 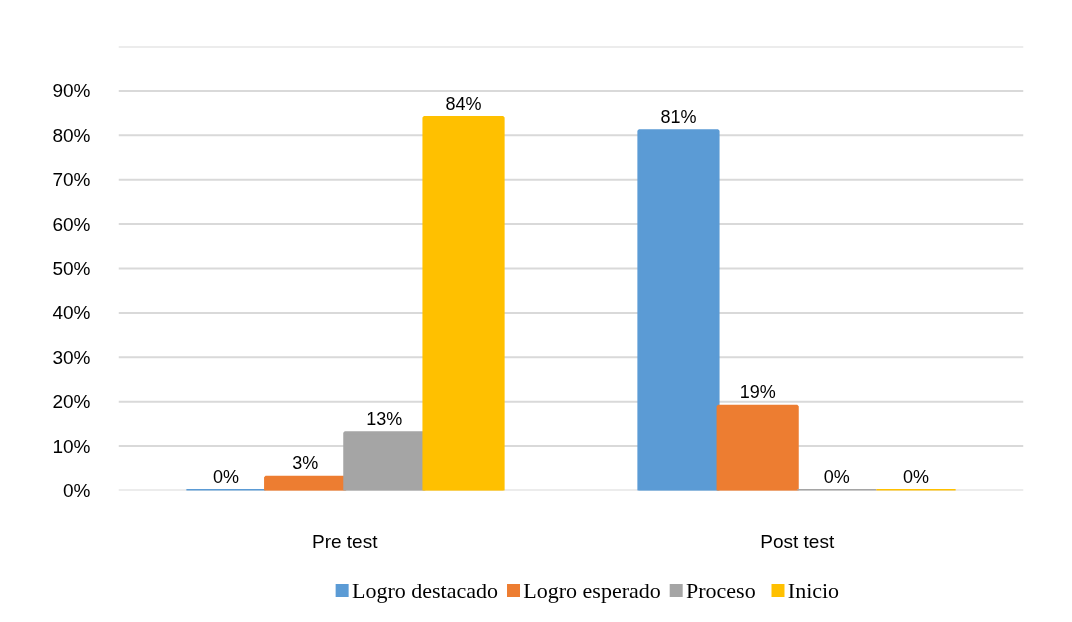 I want to click on y-tick-label: 90%, so click(x=71, y=91).